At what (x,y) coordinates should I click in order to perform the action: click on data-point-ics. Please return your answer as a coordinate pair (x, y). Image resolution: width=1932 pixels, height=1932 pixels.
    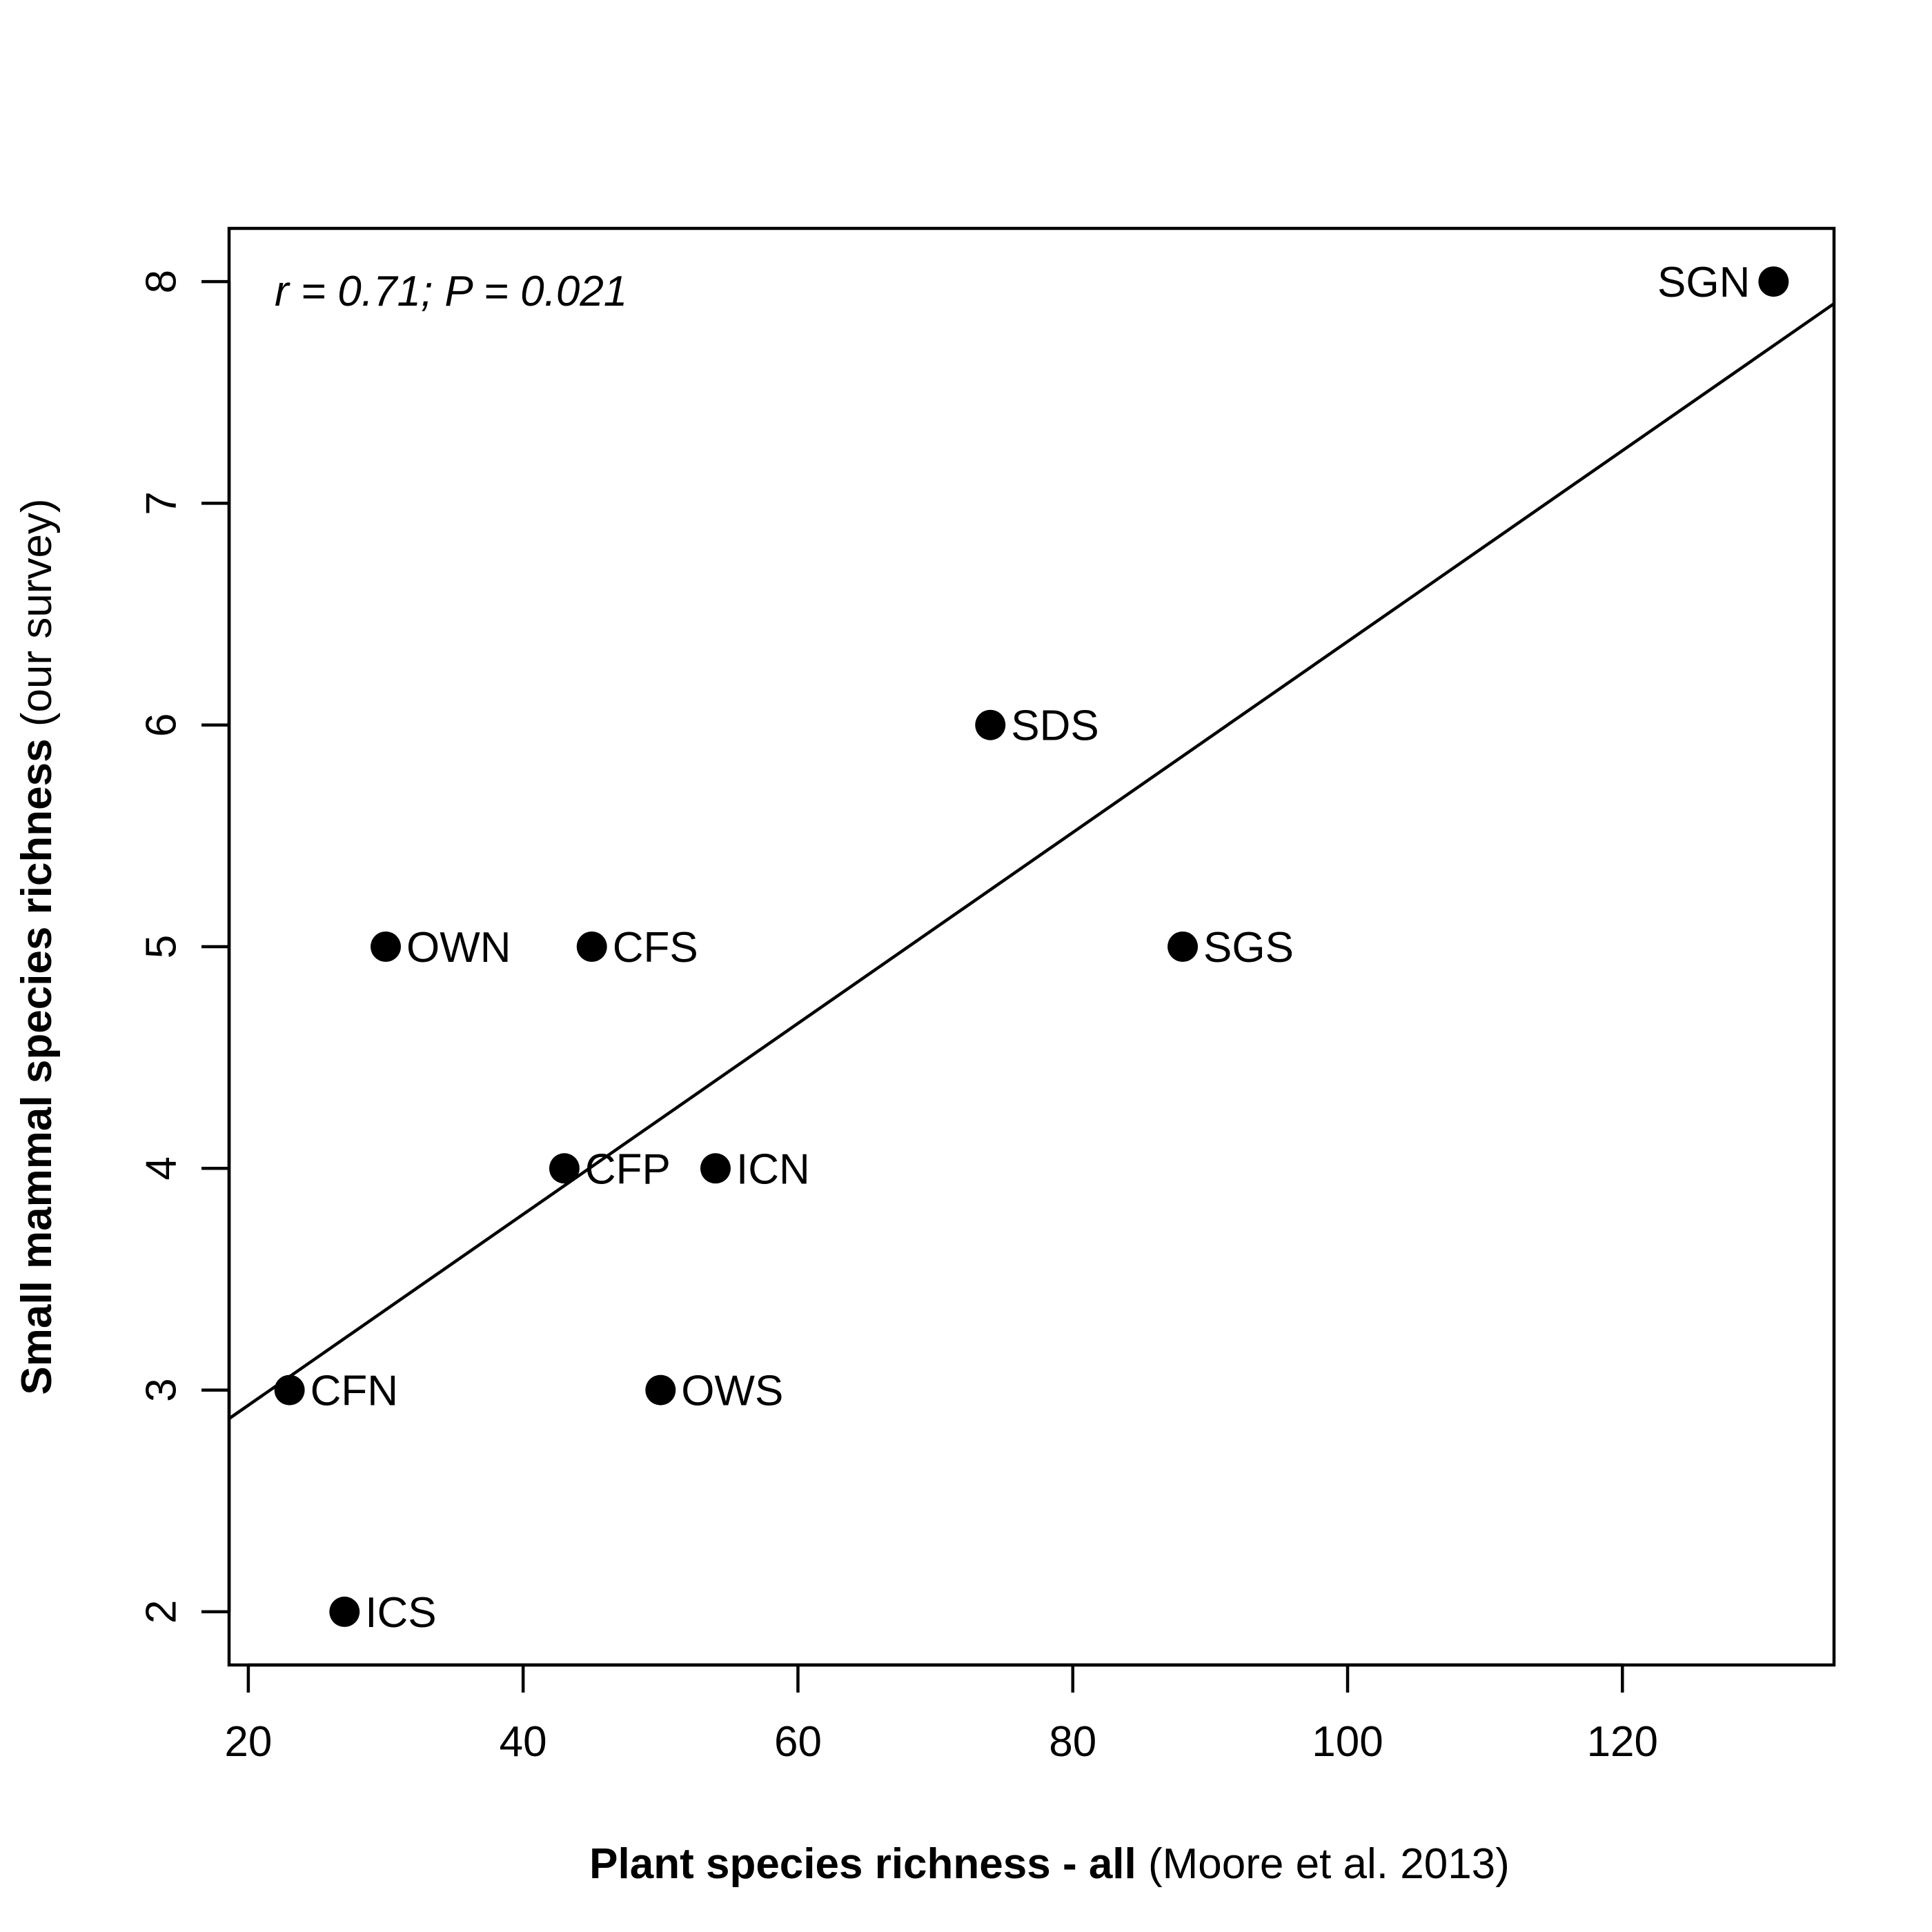
    Looking at the image, I should click on (344, 1611).